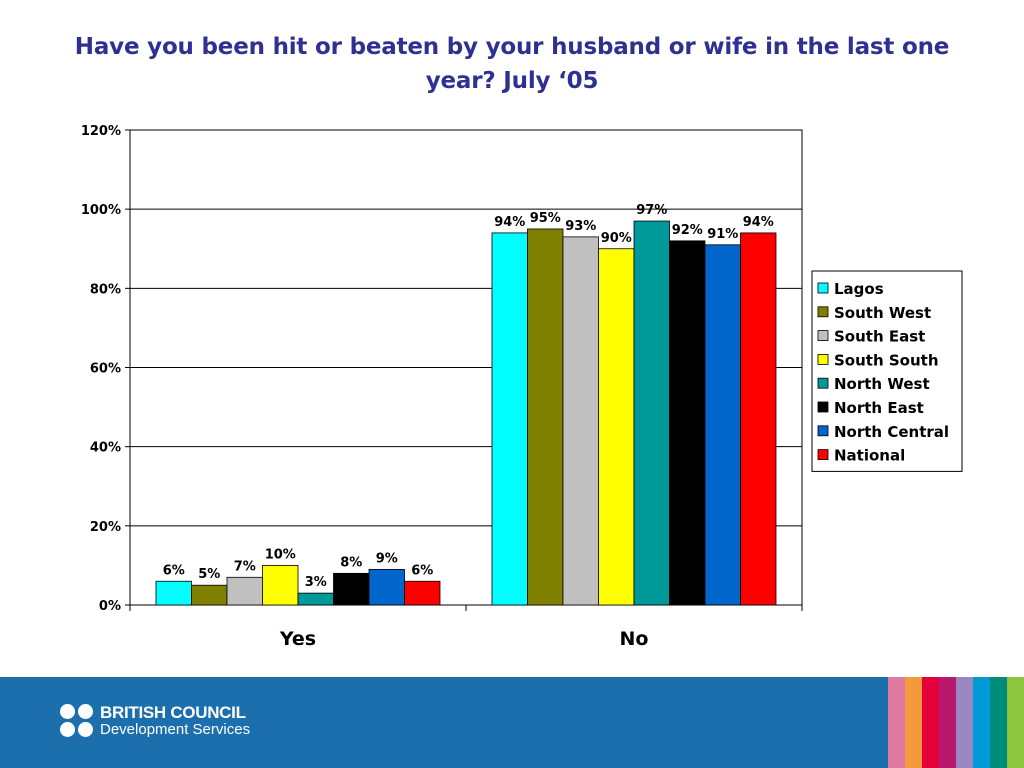  I want to click on data-label: 97%, so click(651, 210).